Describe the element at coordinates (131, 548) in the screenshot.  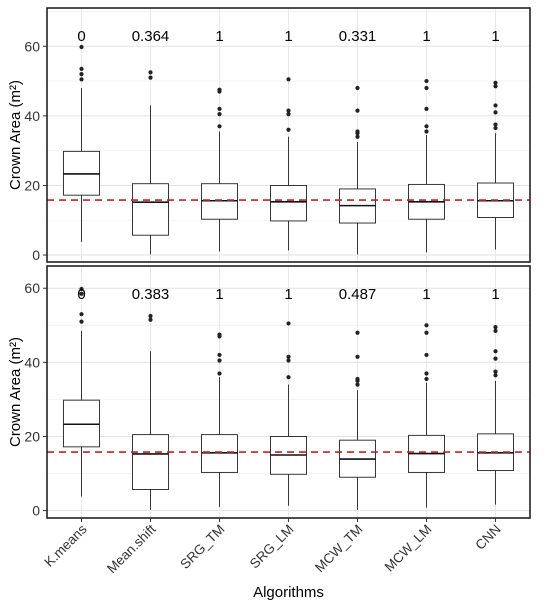
I see `x-tick-label: Mean.shift` at that location.